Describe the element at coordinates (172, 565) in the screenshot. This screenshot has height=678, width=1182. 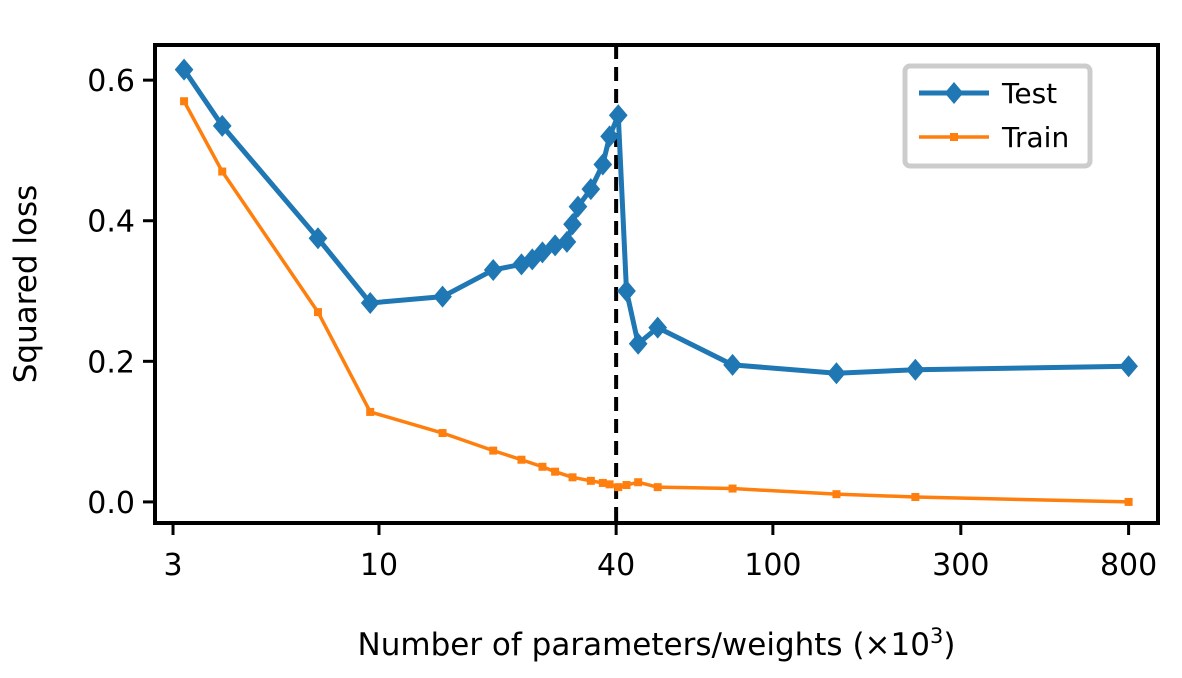
I see `x-tick-label: 3` at that location.